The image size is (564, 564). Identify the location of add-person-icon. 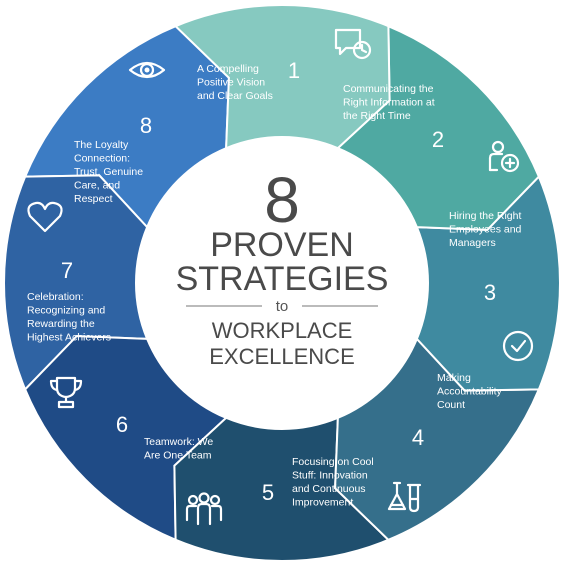
(504, 156).